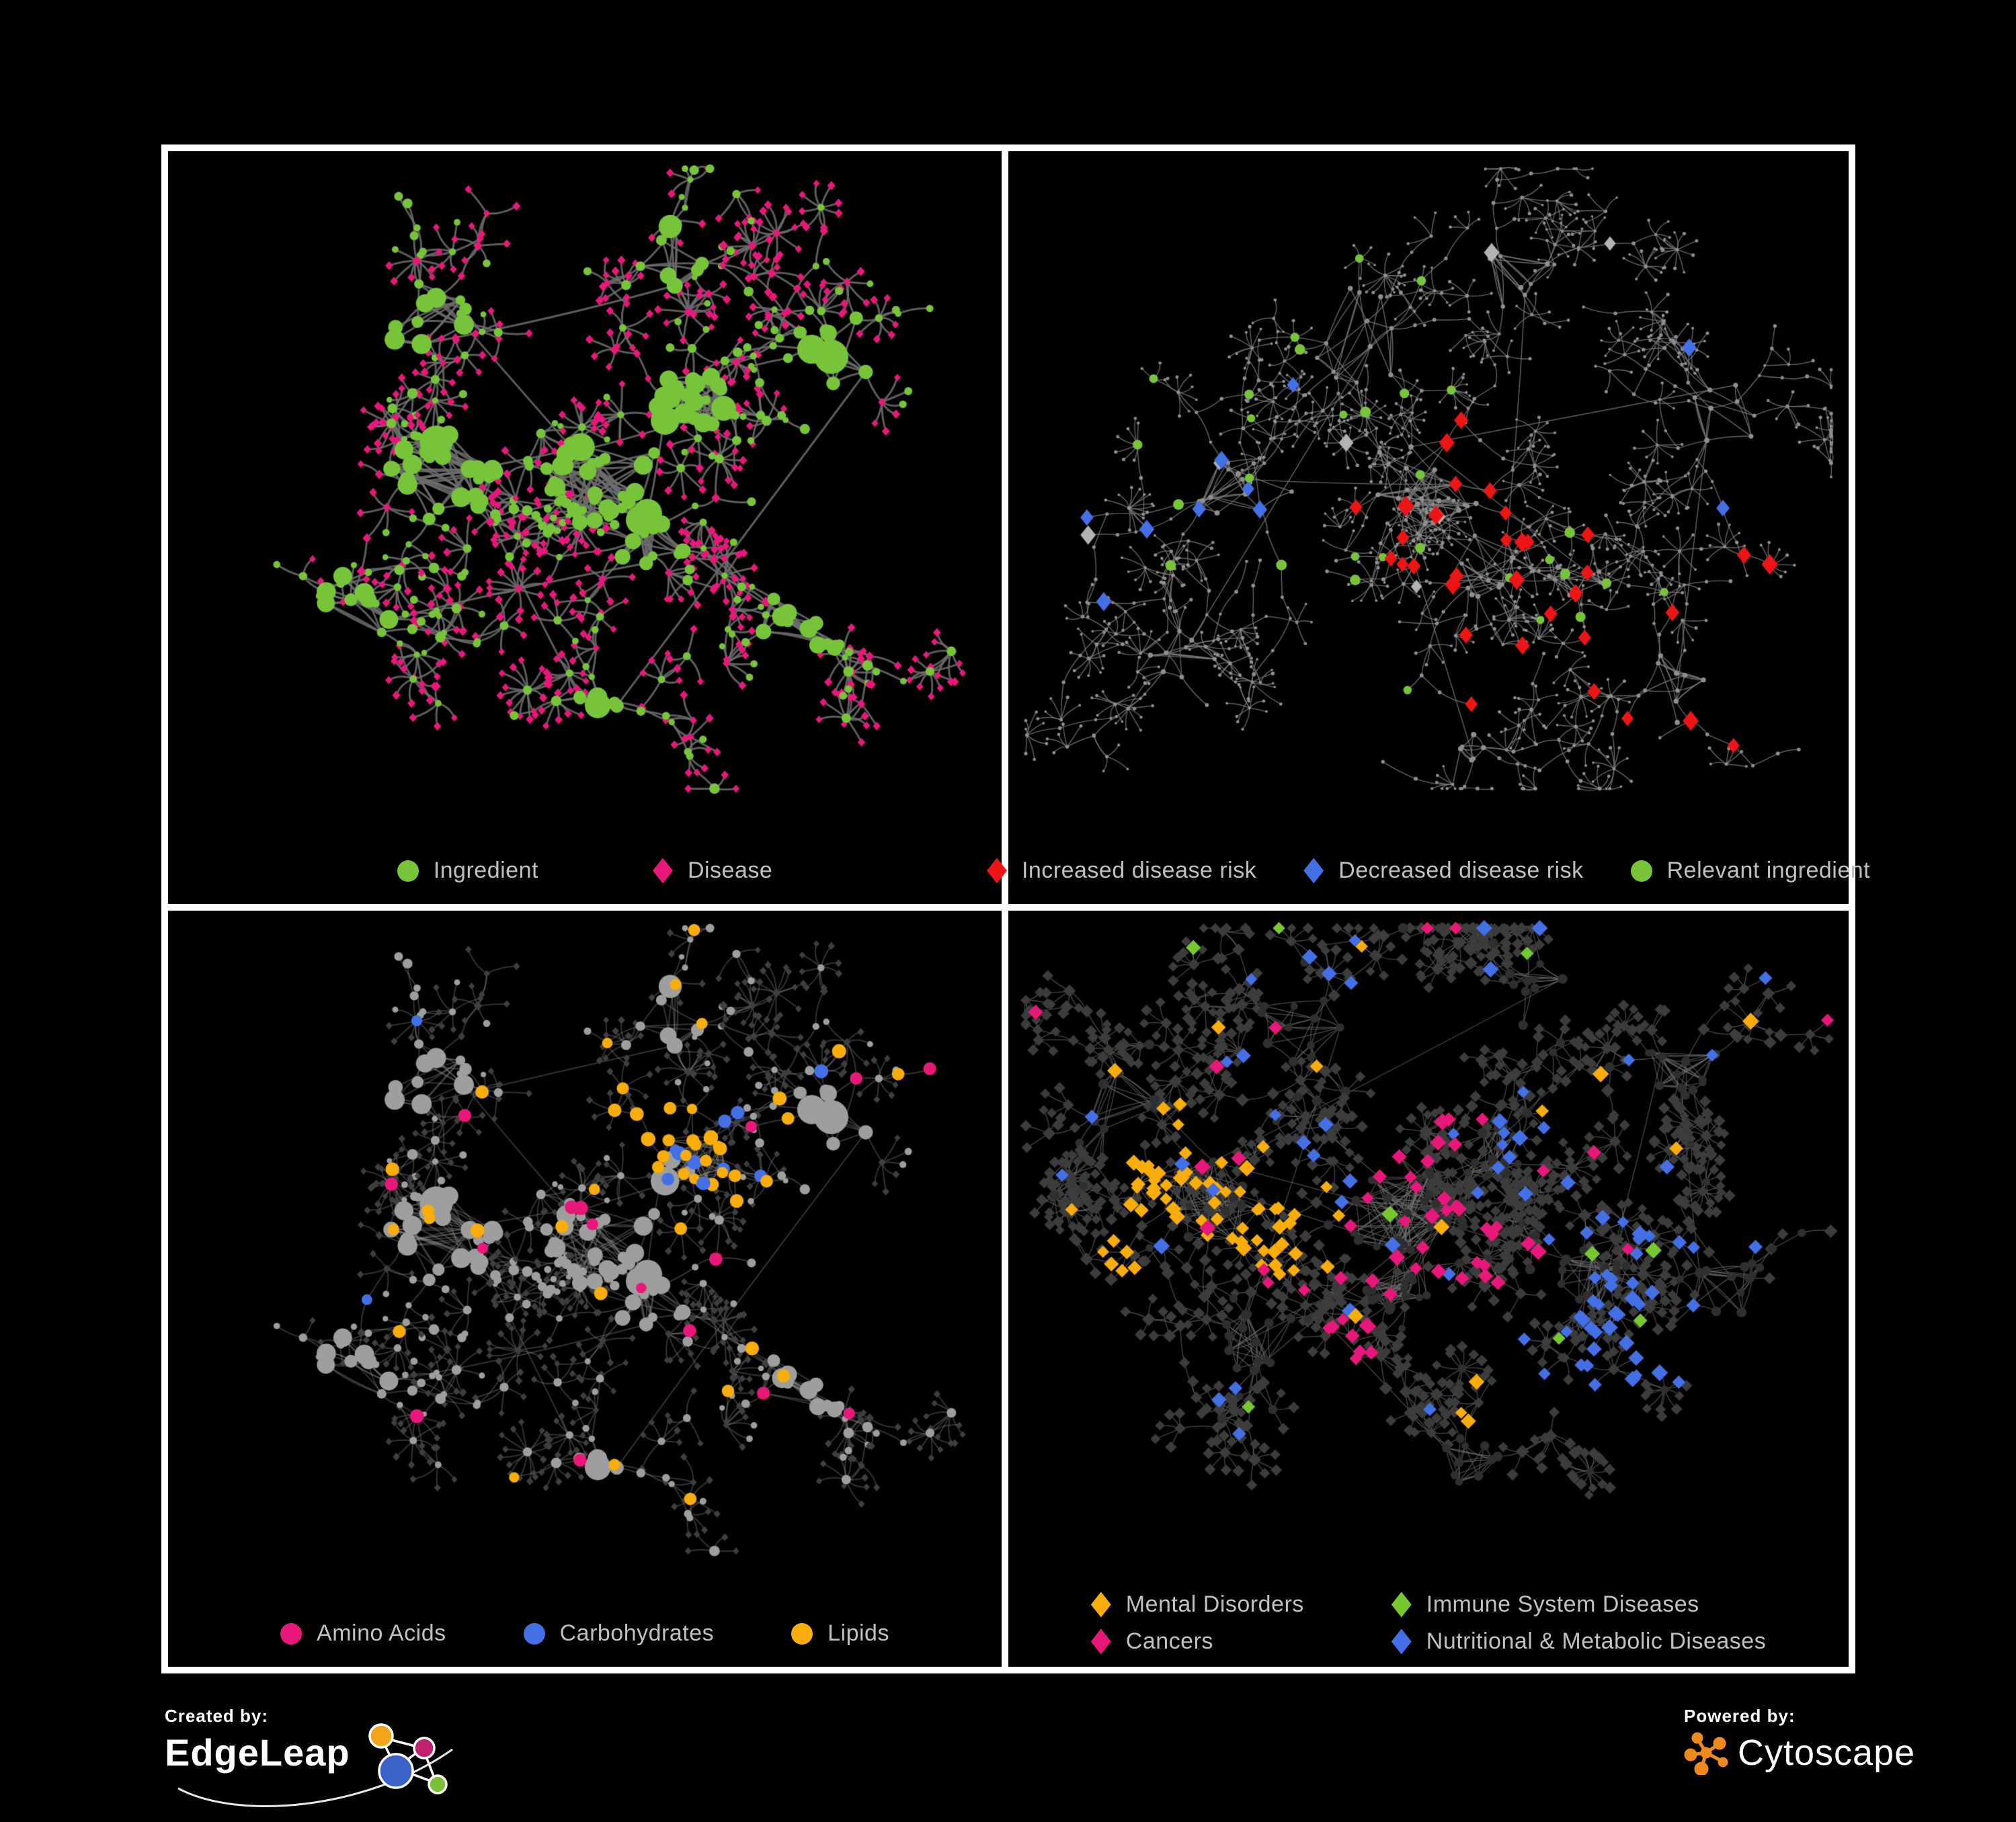 This screenshot has width=2016, height=1822. I want to click on legend-item-immune-system-diseases: Immune System Diseases, so click(1578, 1605).